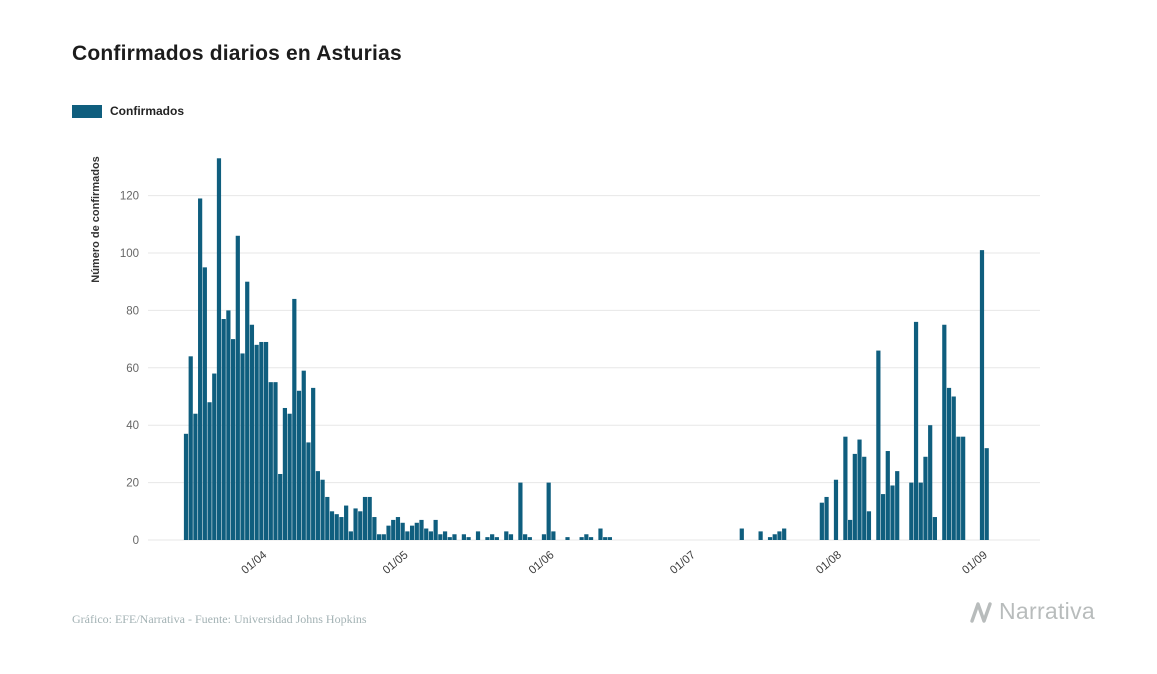  Describe the element at coordinates (132, 311) in the screenshot. I see `y-tick-label: 80` at that location.